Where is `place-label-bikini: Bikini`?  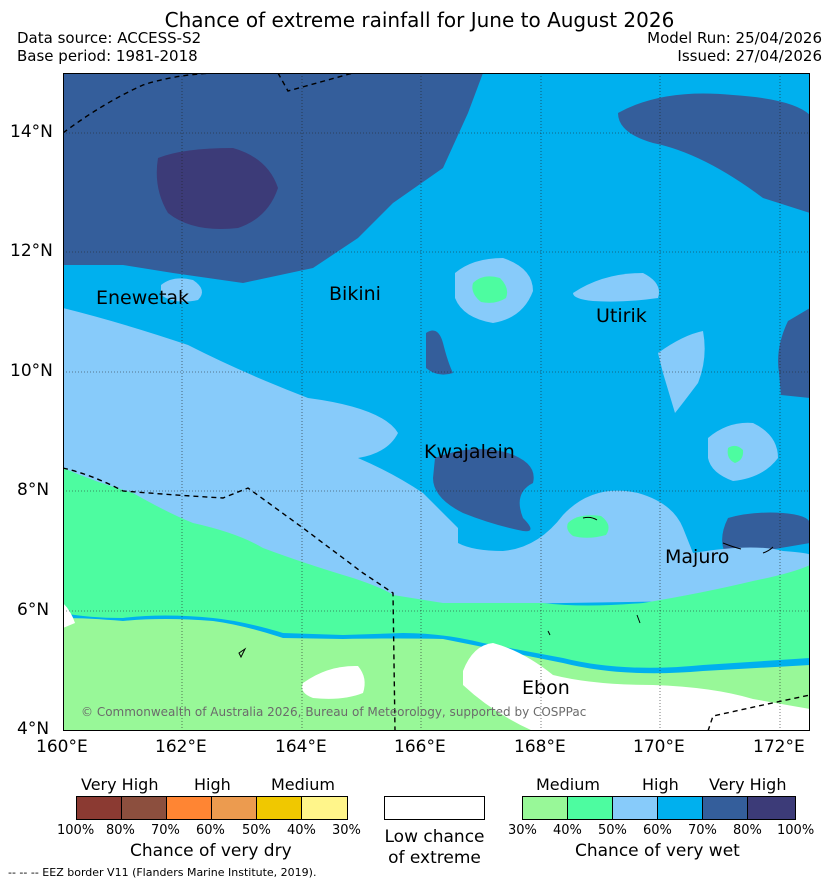 place-label-bikini: Bikini is located at coordinates (355, 294).